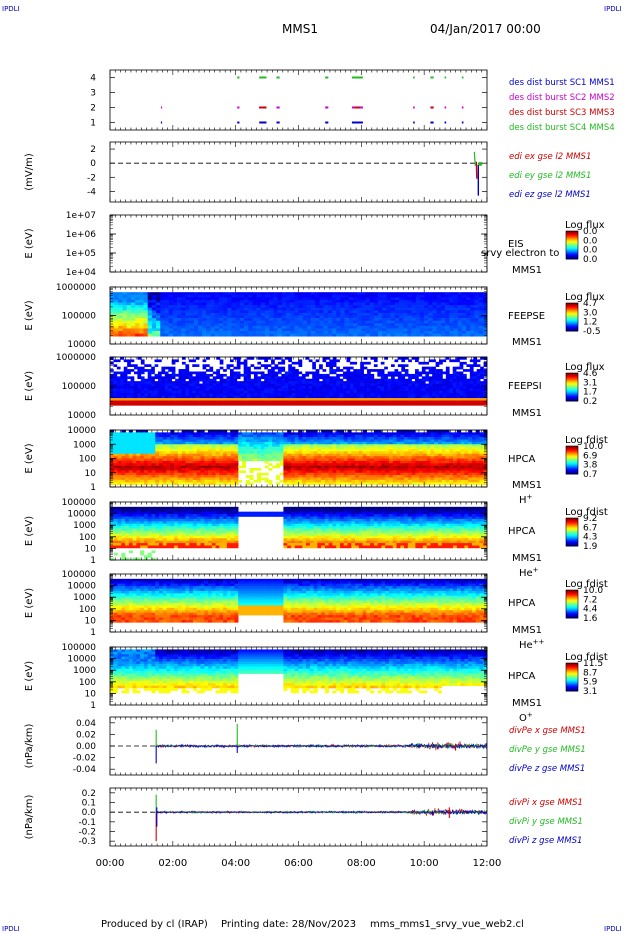 Image resolution: width=630 pixels, height=934 pixels. Describe the element at coordinates (480, 163) in the screenshot. I see `edi-ey-point` at that location.